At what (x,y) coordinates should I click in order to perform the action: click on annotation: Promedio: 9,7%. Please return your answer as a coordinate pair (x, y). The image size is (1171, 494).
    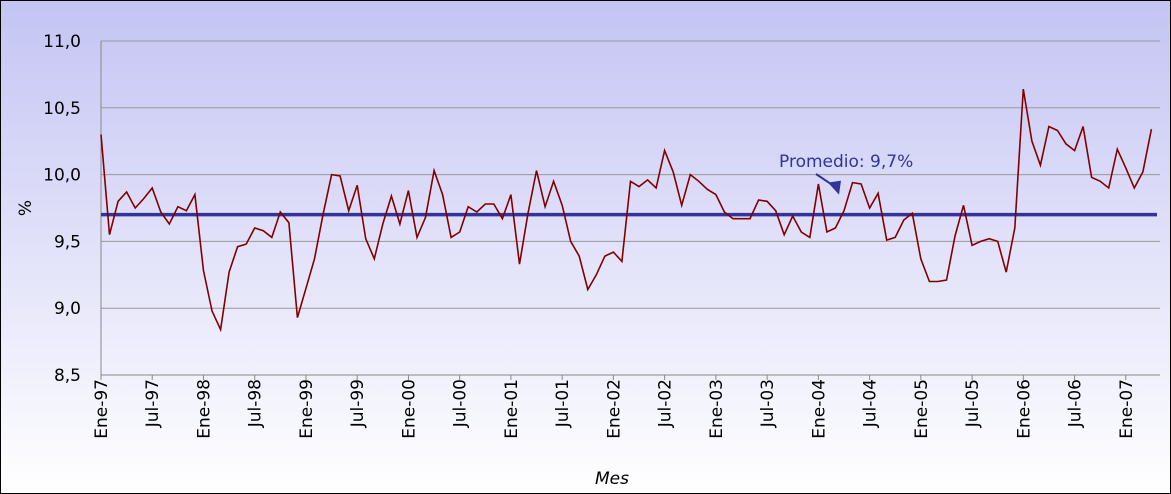
    Looking at the image, I should click on (846, 162).